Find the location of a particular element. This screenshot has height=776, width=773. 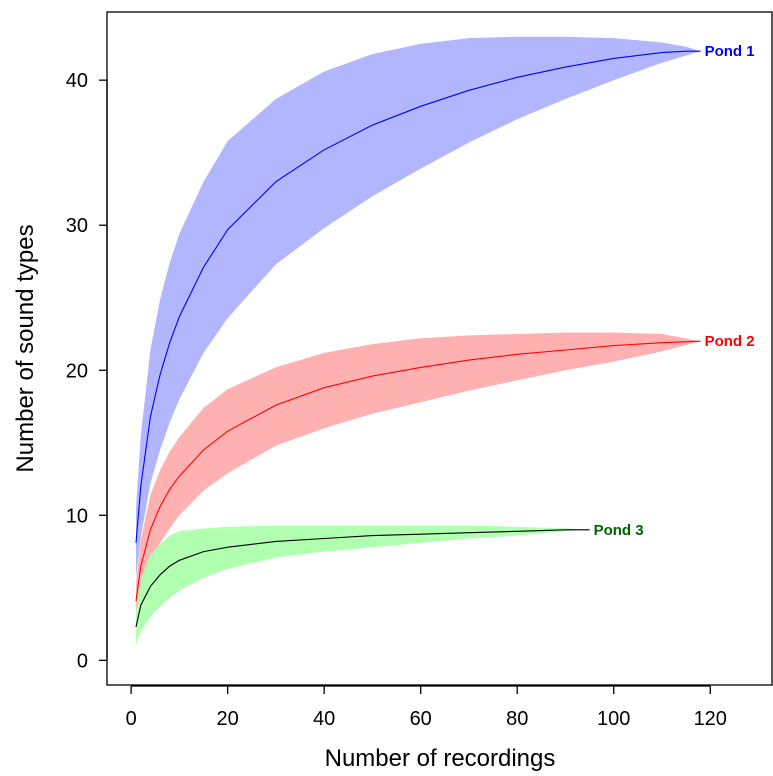

y-tick-label: 40 is located at coordinates (77, 81).